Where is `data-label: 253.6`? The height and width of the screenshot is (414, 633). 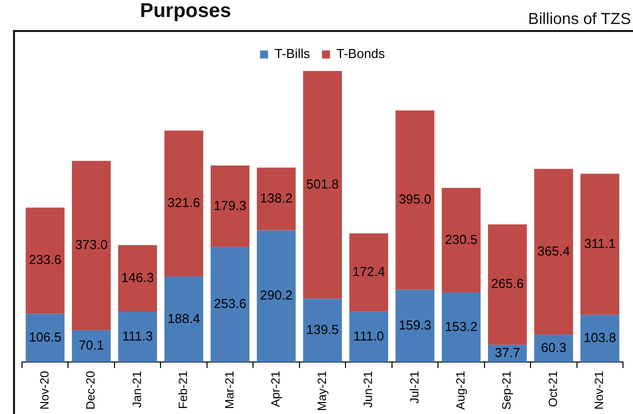 data-label: 253.6 is located at coordinates (230, 304).